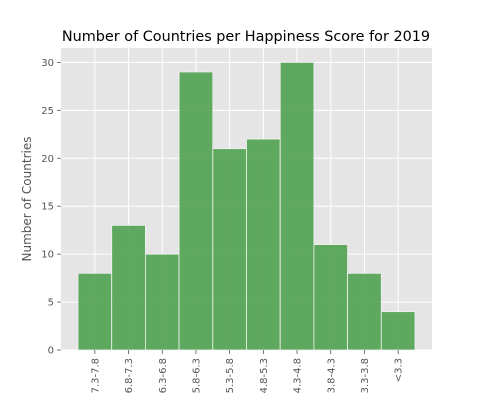 Image resolution: width=480 pixels, height=400 pixels. I want to click on x-tick-label: 4.8-5.3, so click(264, 375).